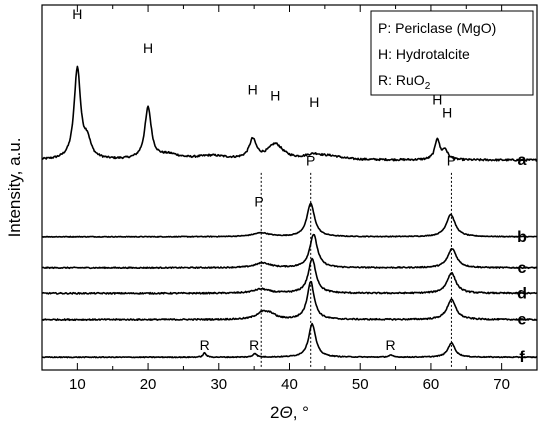  I want to click on trace-label-e: e, so click(522, 320).